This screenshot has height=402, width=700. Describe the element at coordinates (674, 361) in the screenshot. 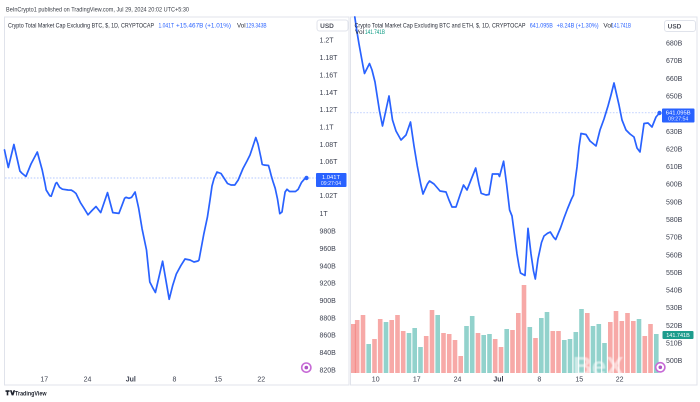

I see `svg-text: 500B` at that location.